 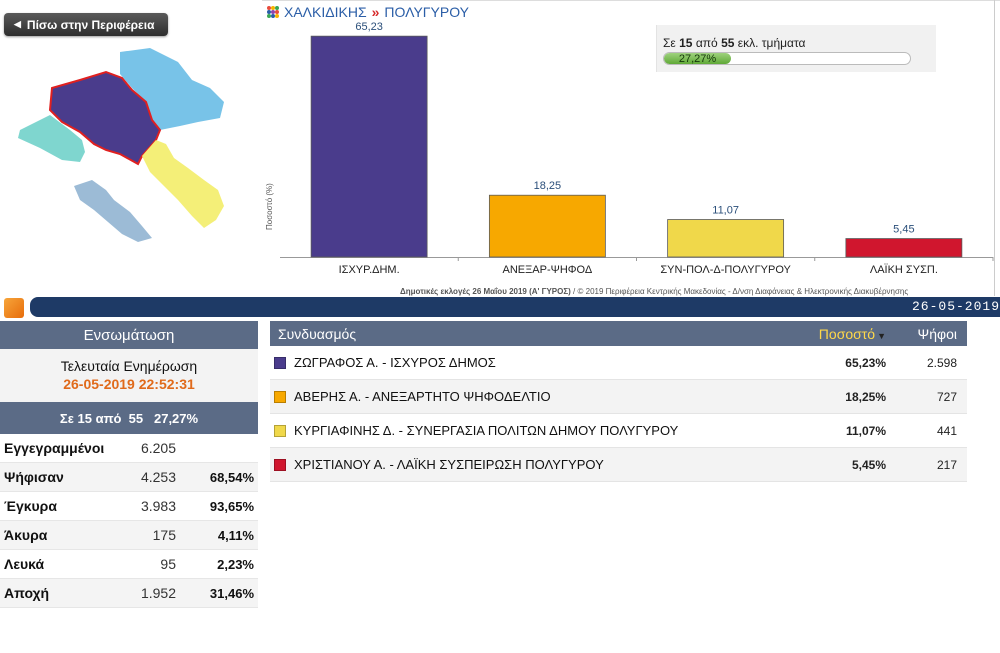 What do you see at coordinates (946, 464) in the screenshot?
I see `votes-cell: 217` at bounding box center [946, 464].